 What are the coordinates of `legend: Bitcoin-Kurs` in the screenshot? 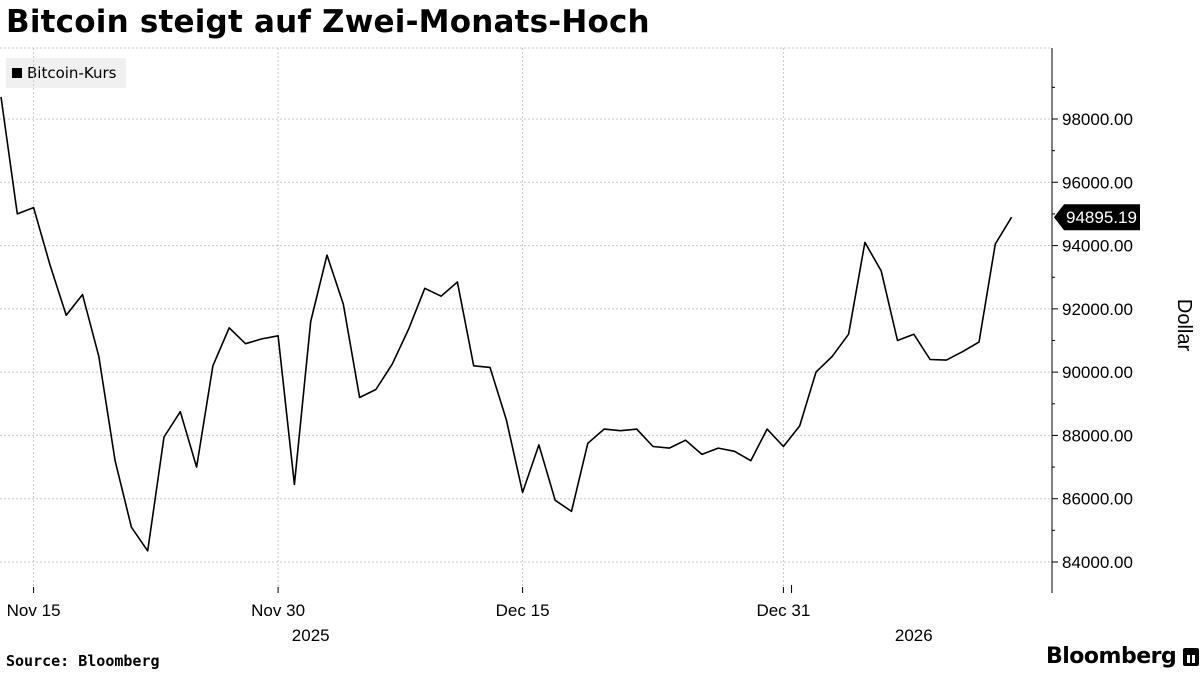 It's located at (66, 73).